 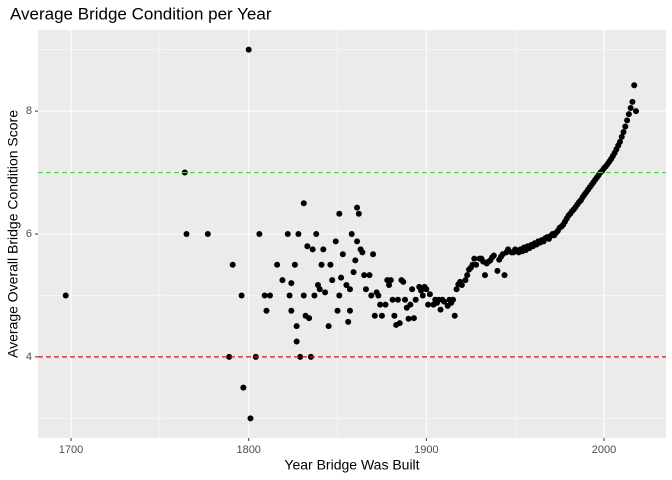 I want to click on y-axis-label: Average Overall Bridge Condition Score, so click(x=13, y=234).